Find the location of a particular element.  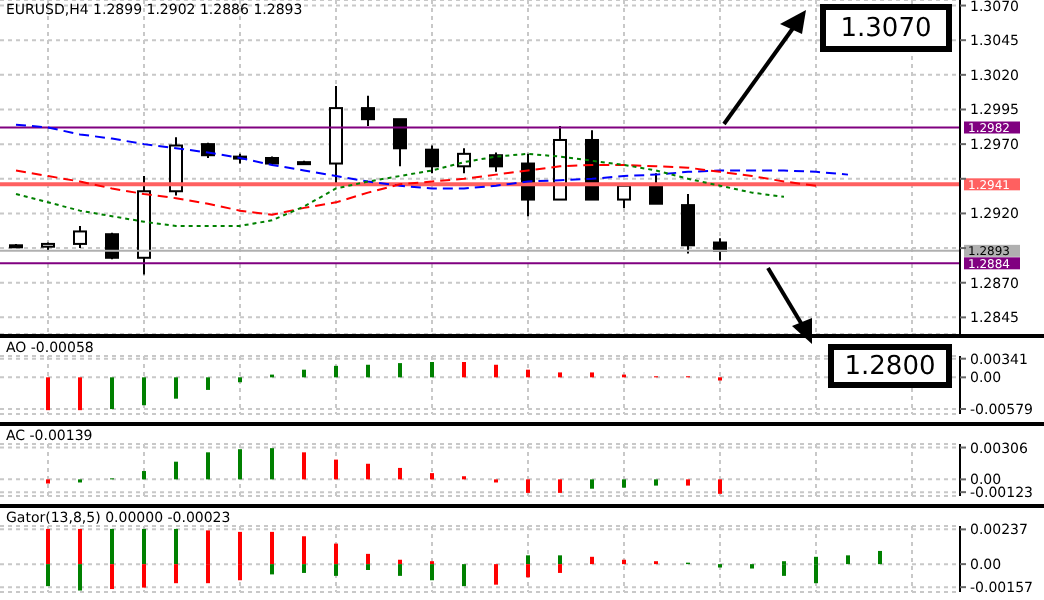

annotation: 1.3070 is located at coordinates (886, 28).